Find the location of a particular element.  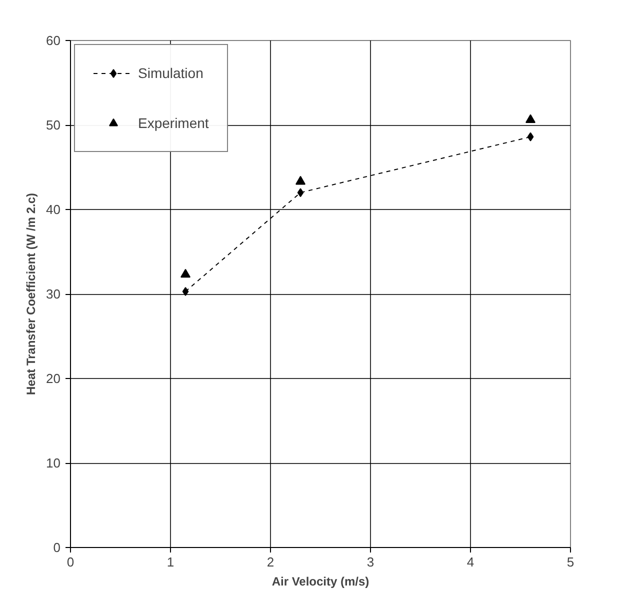

legend-label: Simulation is located at coordinates (171, 73).